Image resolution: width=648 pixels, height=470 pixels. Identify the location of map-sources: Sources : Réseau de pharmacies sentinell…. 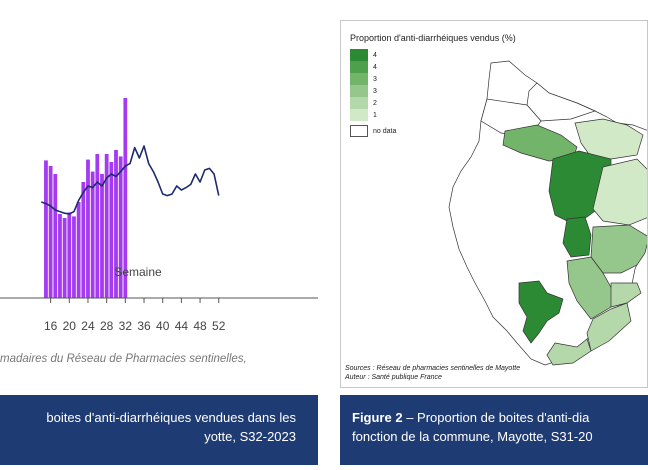
(432, 373).